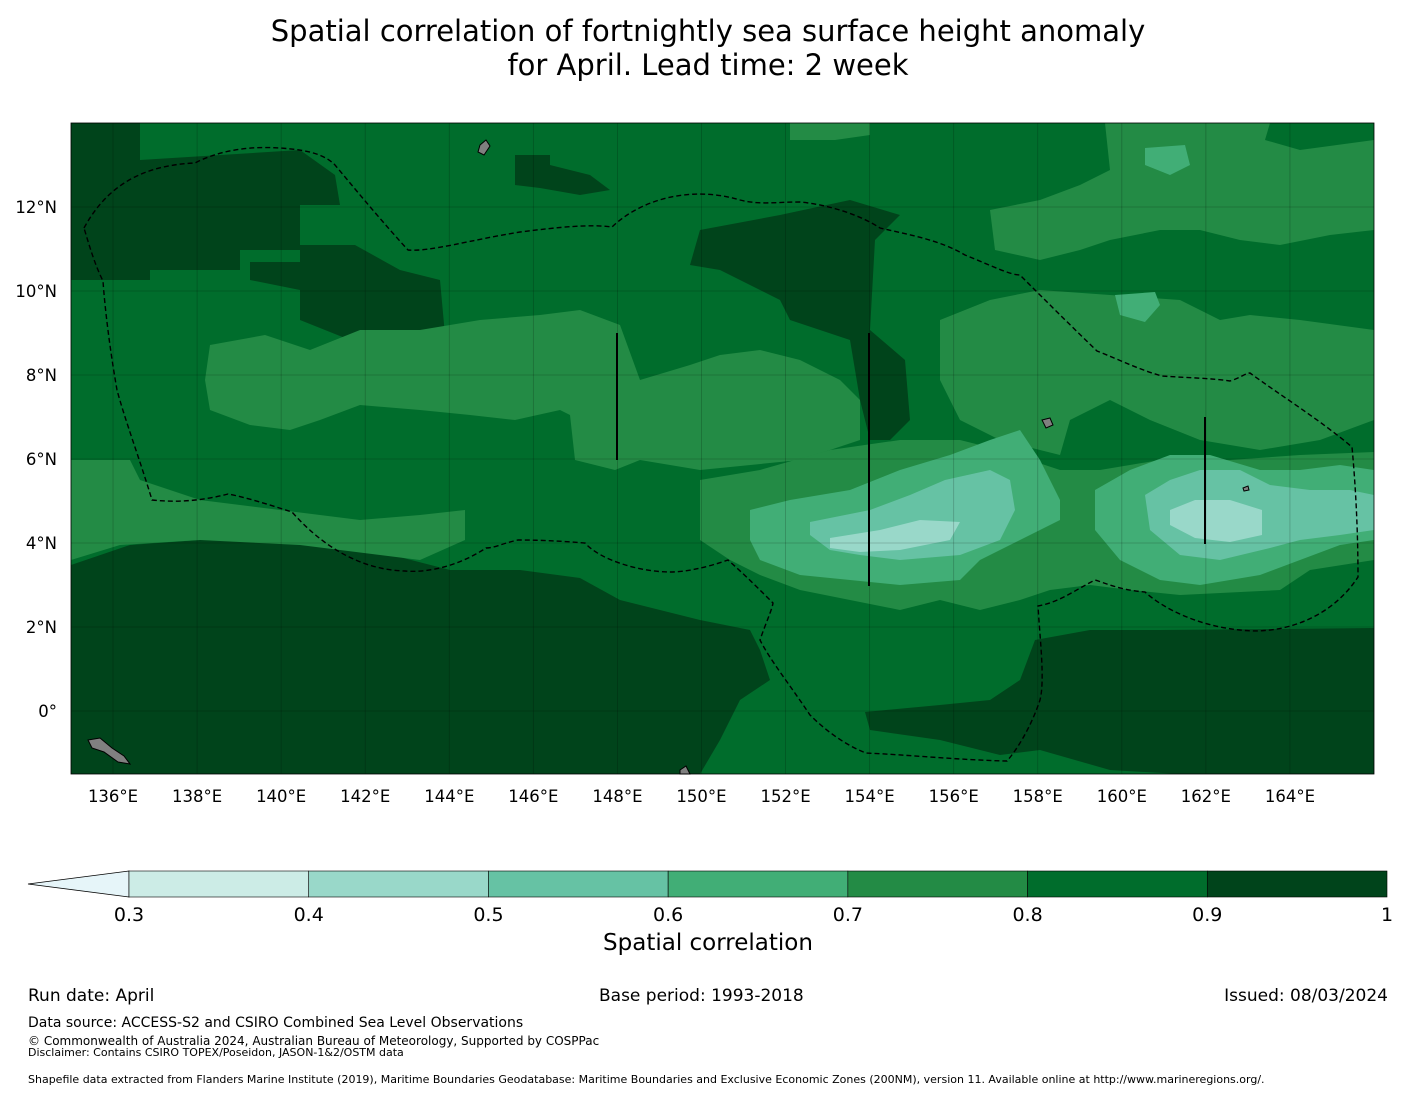 Image resolution: width=1416 pixels, height=1095 pixels. I want to click on field-region-east-minimum, so click(1216, 521).